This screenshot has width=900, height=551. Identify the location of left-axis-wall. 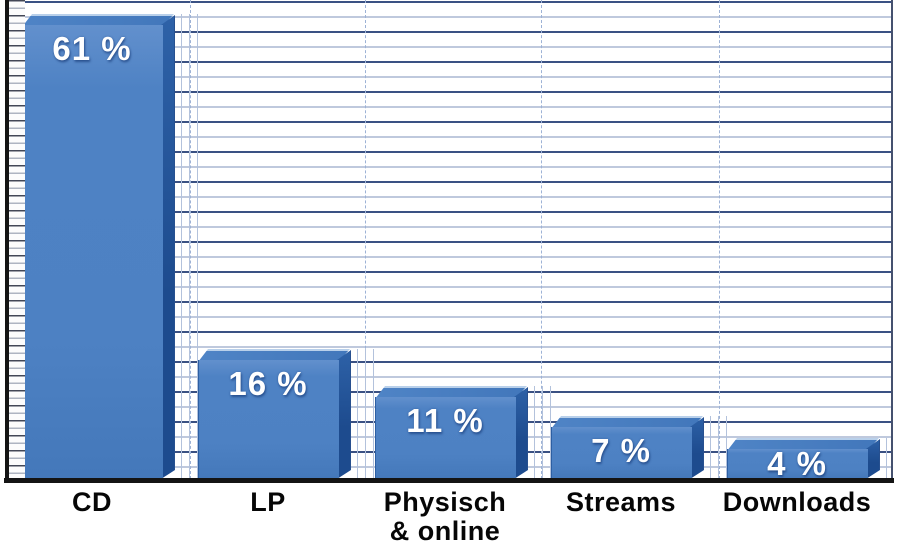
(15, 239).